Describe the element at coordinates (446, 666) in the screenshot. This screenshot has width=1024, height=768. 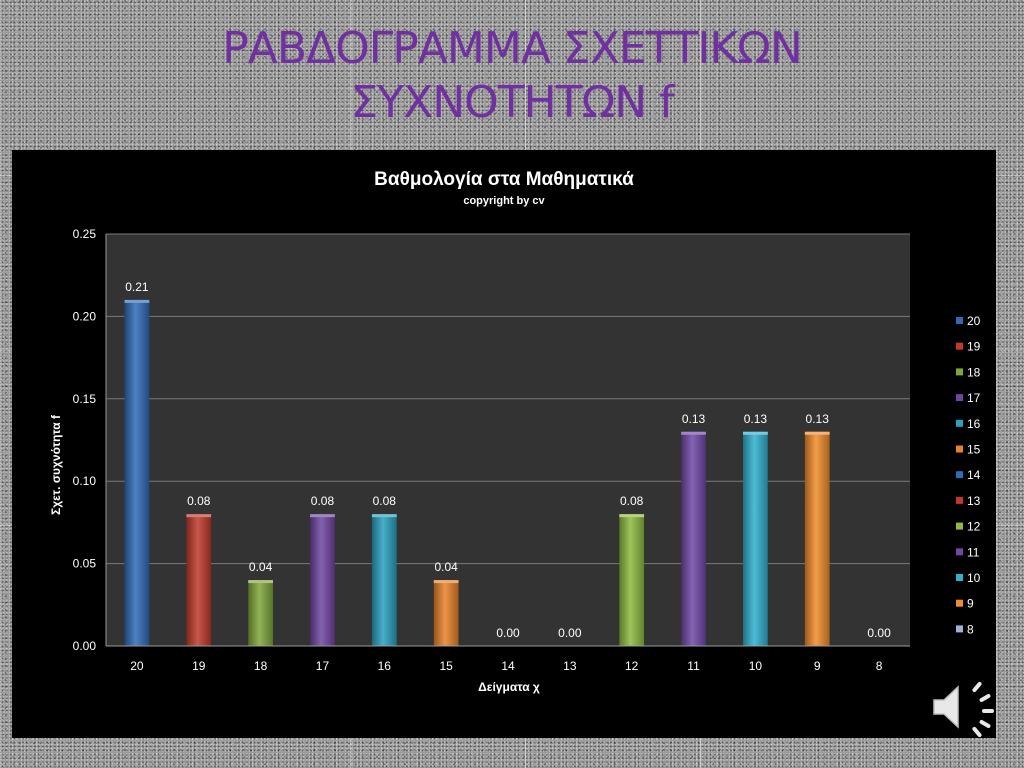
I see `x-tick-label: 15` at that location.